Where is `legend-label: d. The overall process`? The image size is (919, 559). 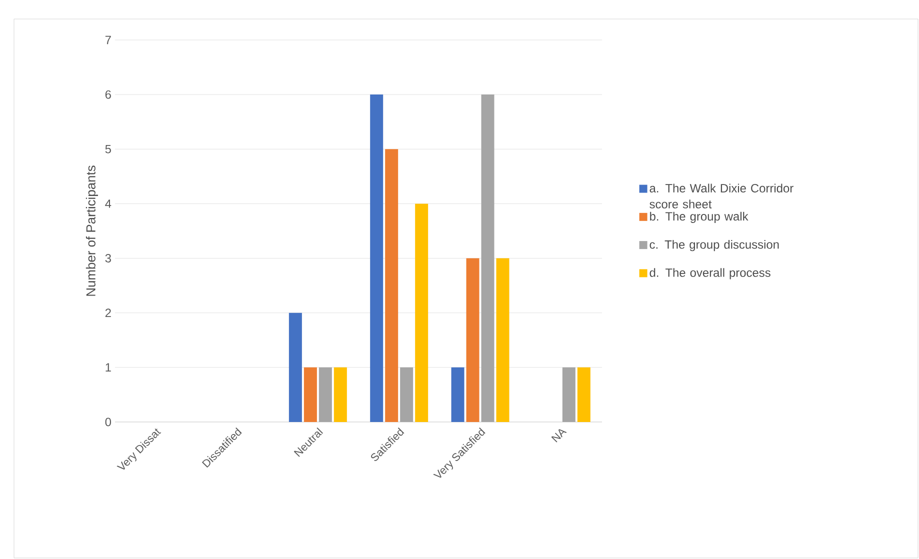
legend-label: d. The overall process is located at coordinates (710, 274).